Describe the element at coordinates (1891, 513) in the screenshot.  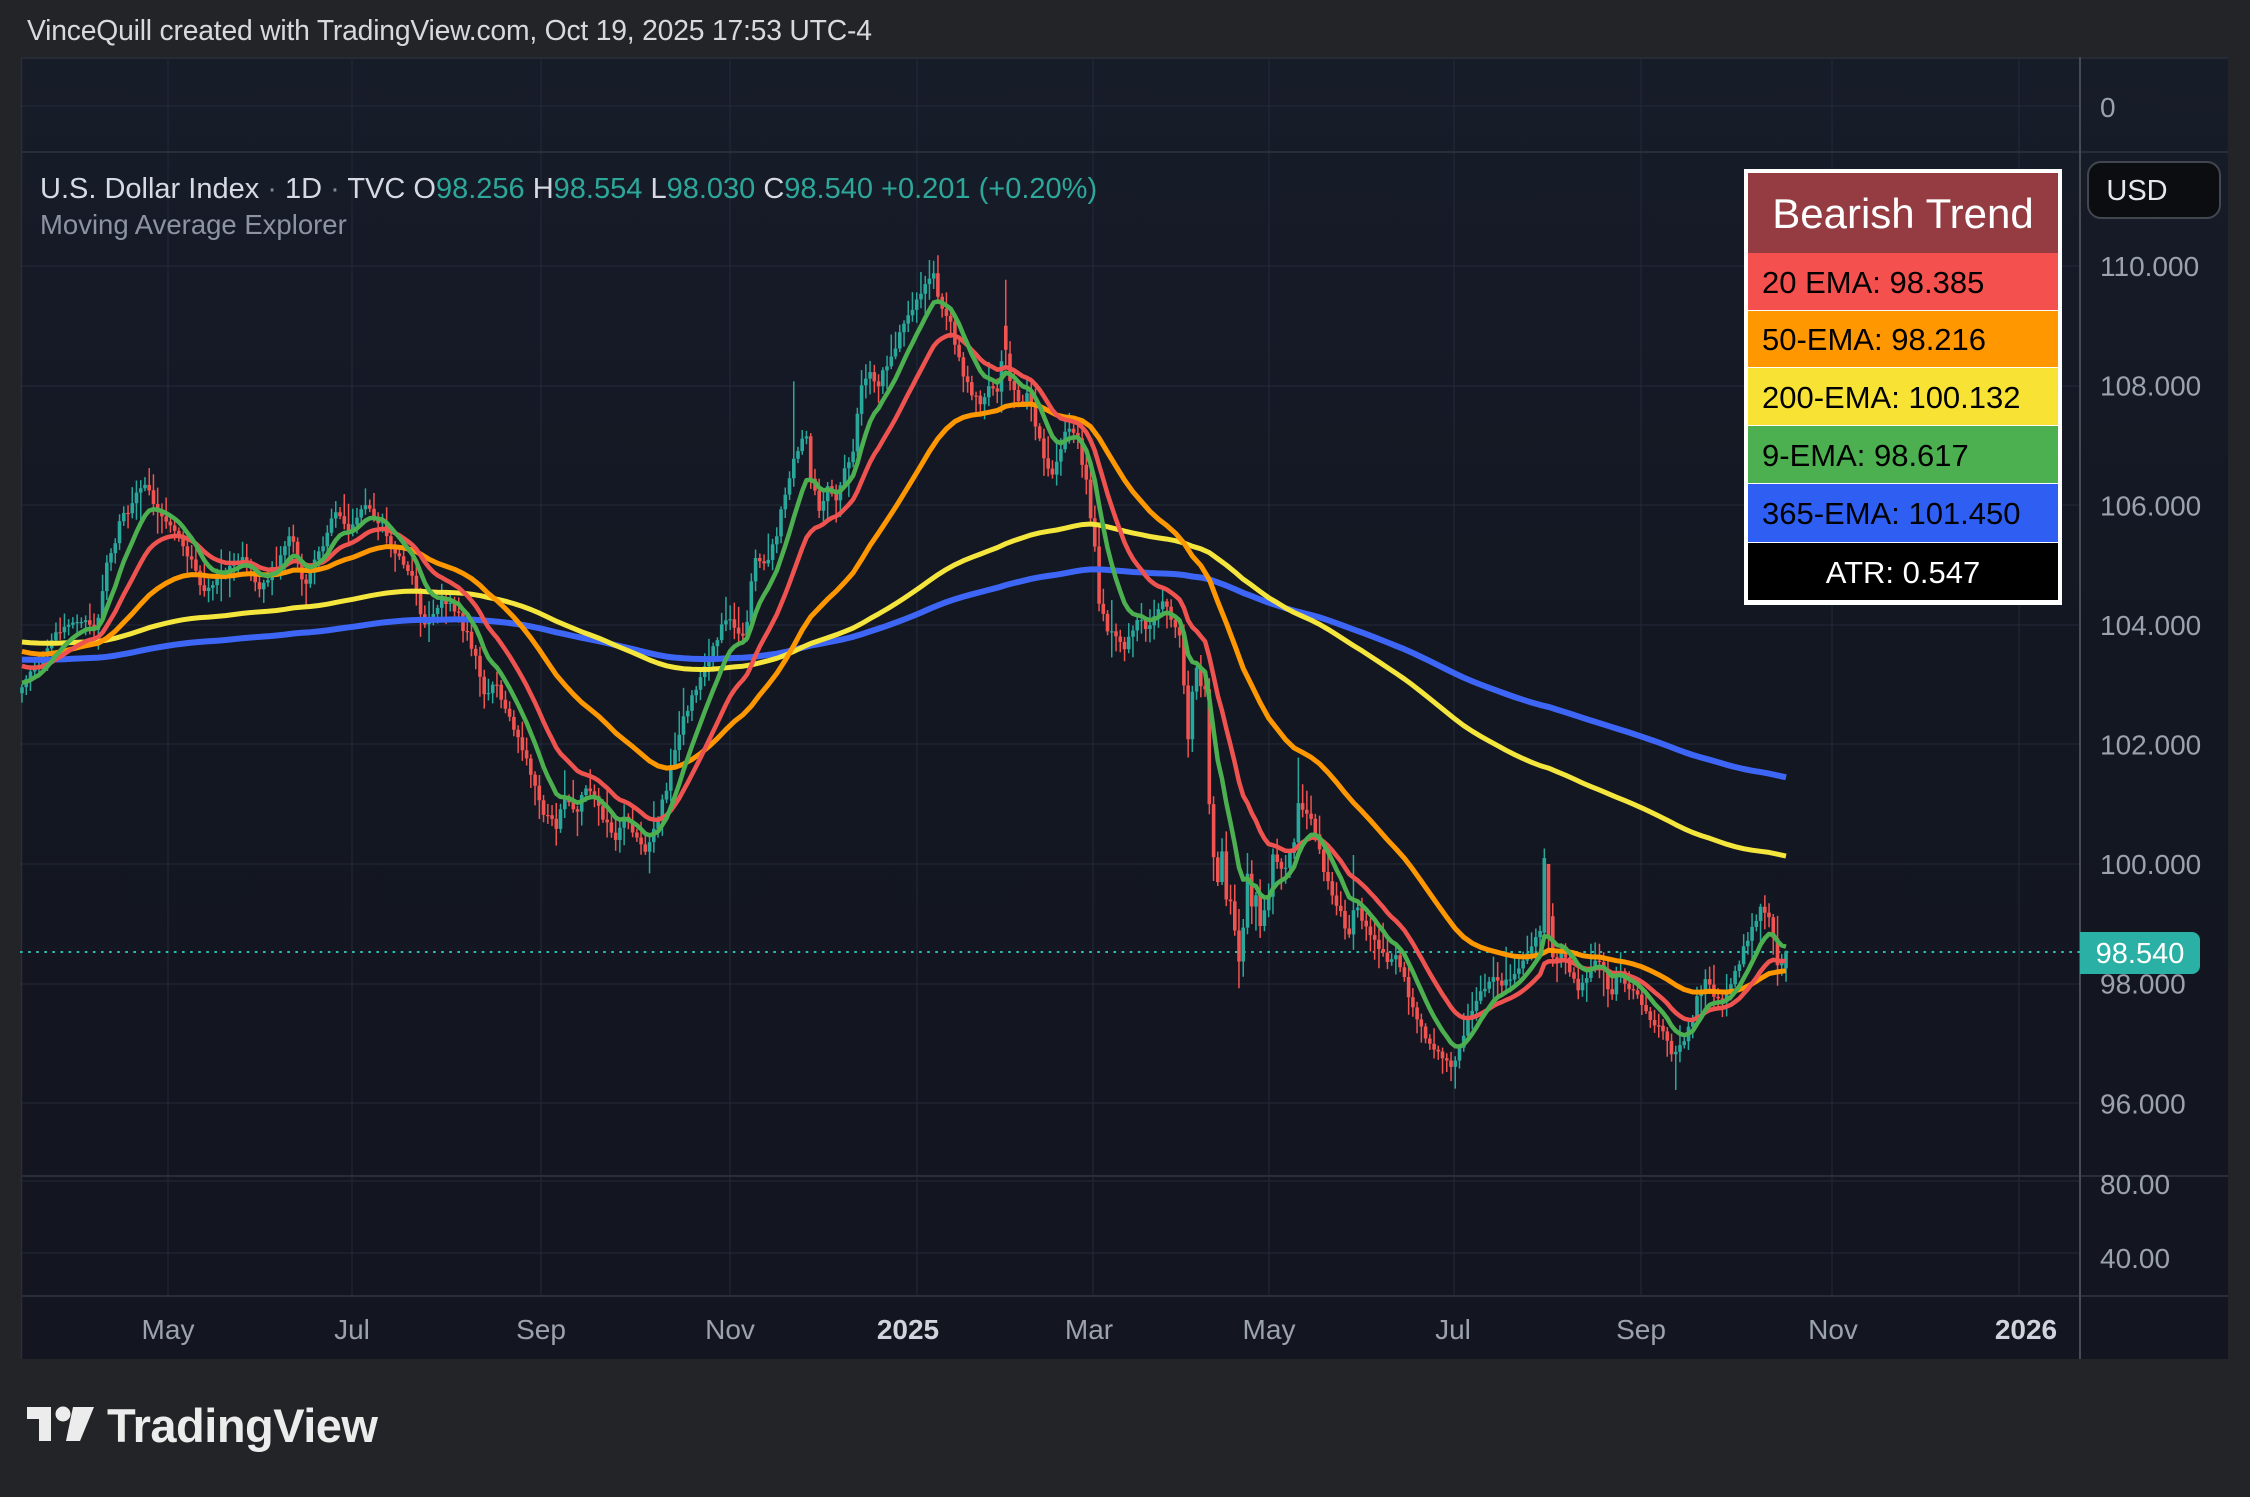
I see `svg-text: 365-EMA: 101.450` at that location.